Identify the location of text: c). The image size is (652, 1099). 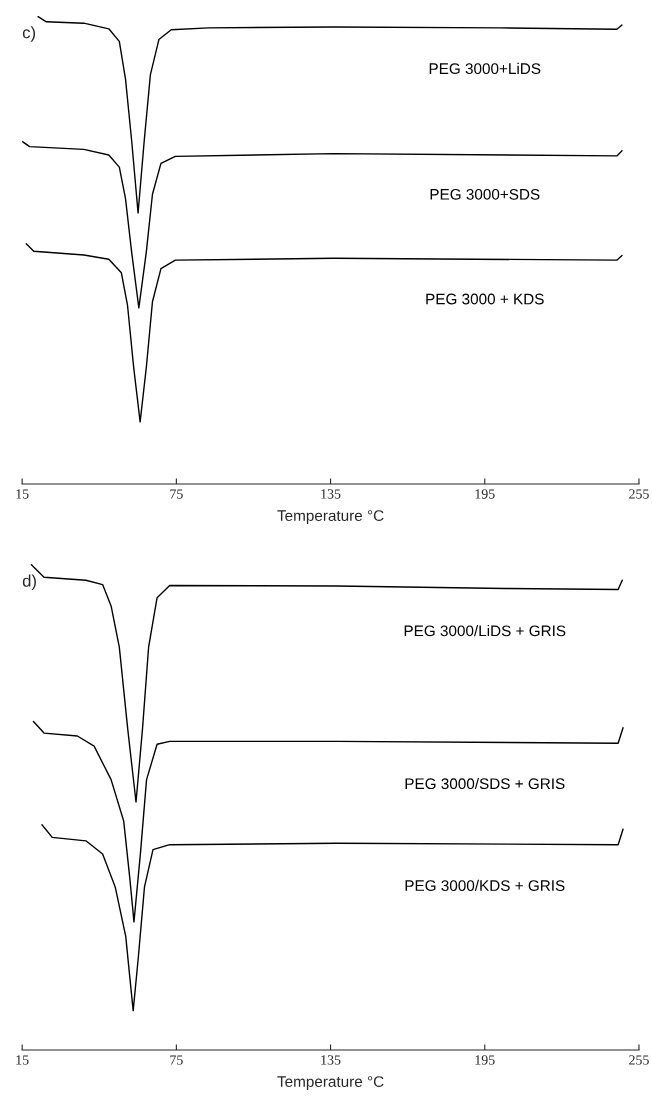
(29, 34).